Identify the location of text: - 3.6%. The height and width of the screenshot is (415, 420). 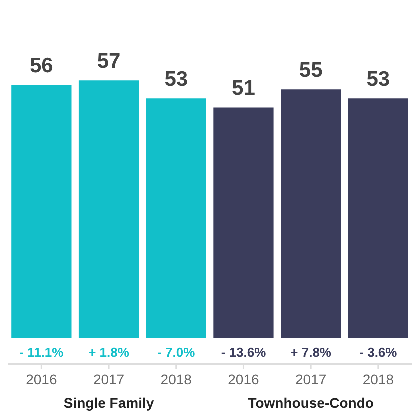
(379, 352).